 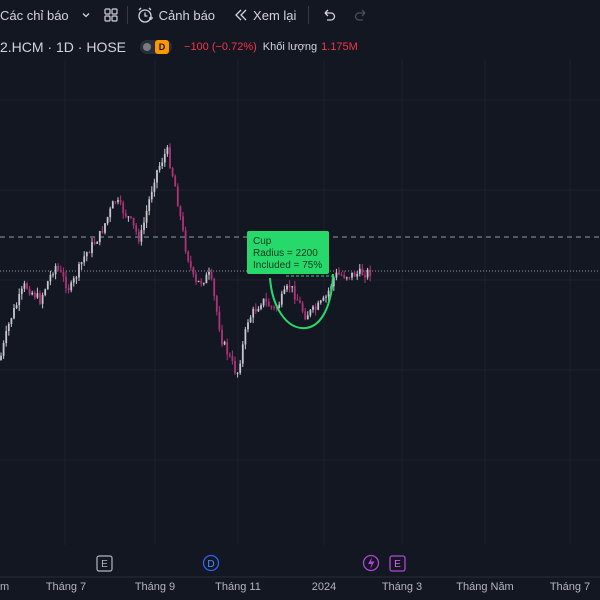 I want to click on symbol-title: 2.HCM · 1D · HOSE, so click(x=63, y=47).